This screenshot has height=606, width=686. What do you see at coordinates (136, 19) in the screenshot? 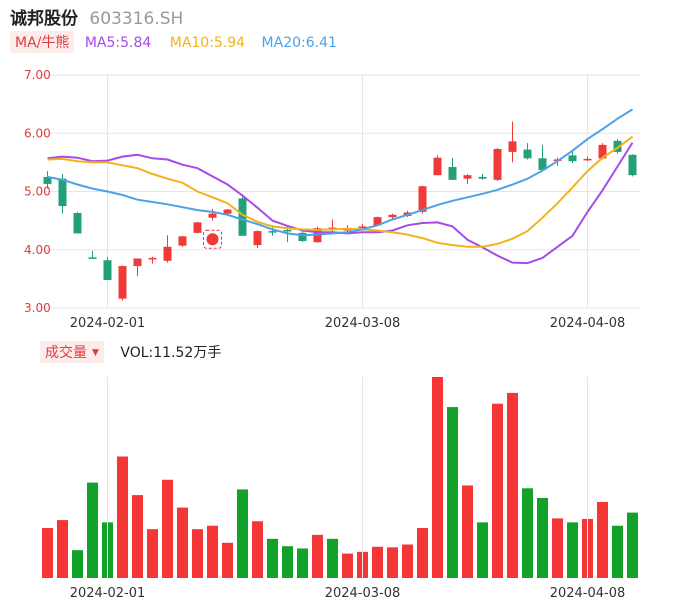
I see `stock-code: 603316.SH` at bounding box center [136, 19].